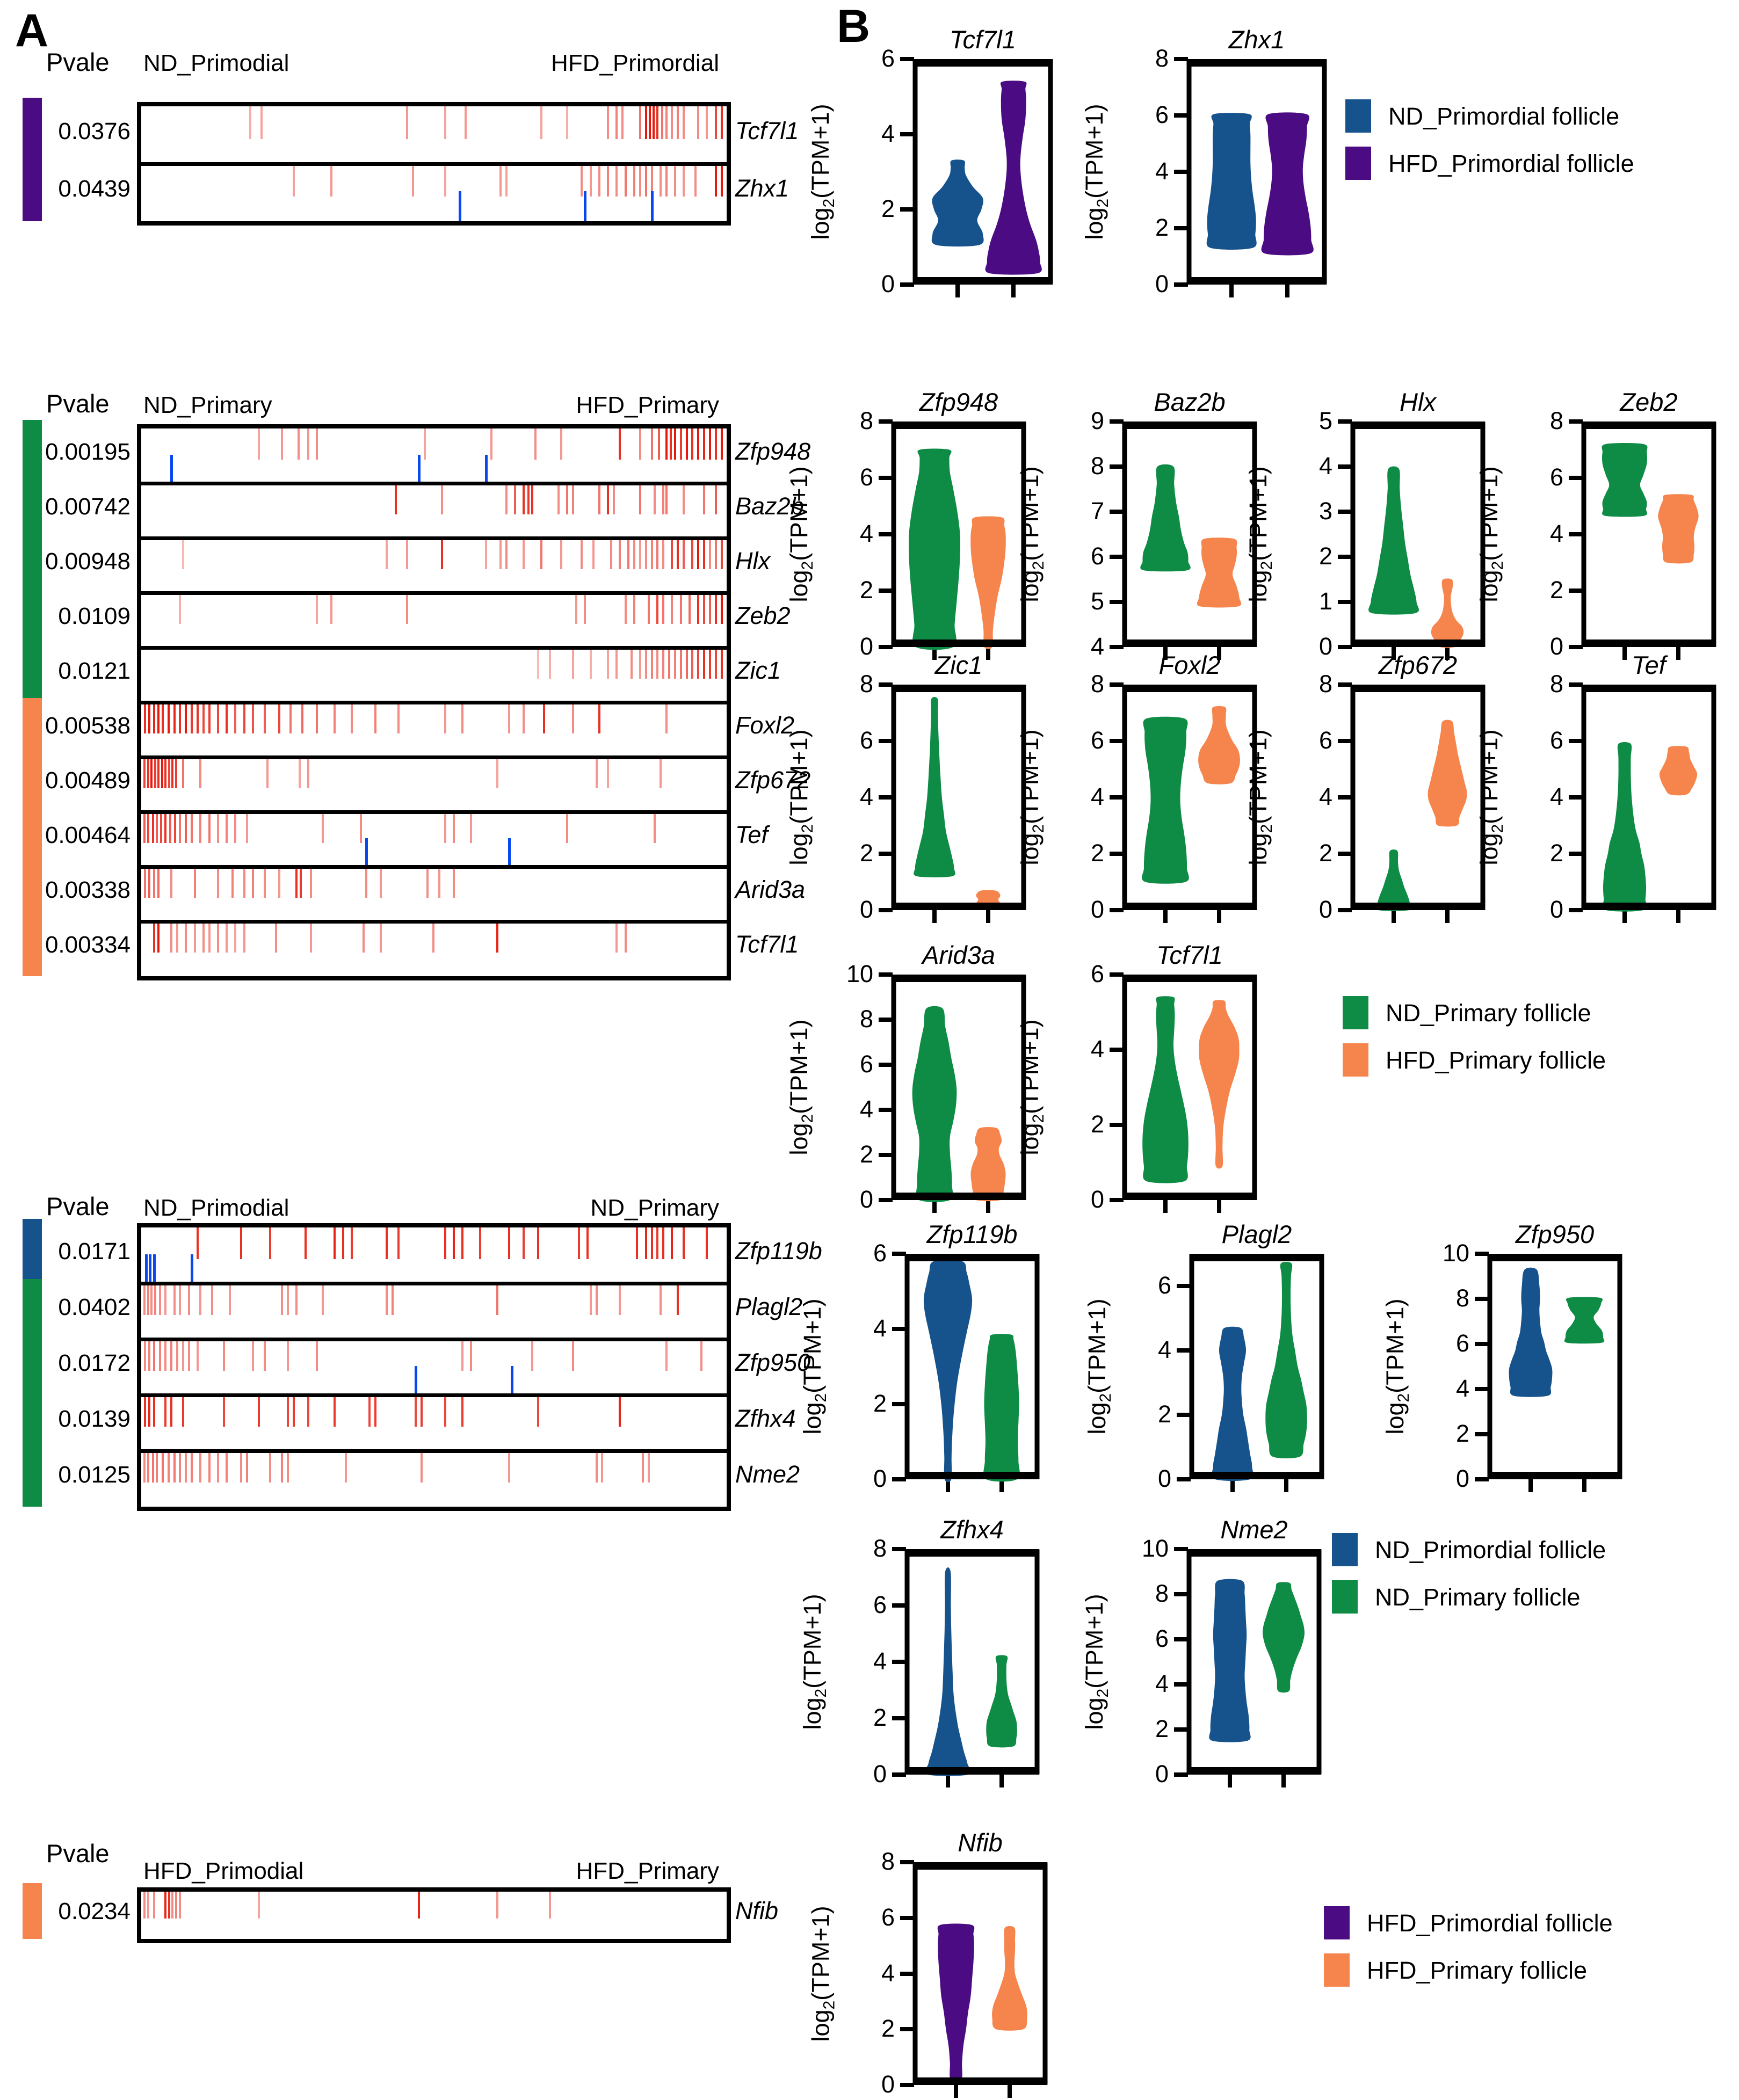 Image resolution: width=1739 pixels, height=2100 pixels. What do you see at coordinates (1345, 1597) in the screenshot?
I see `legend-swatch-nd_primary` at bounding box center [1345, 1597].